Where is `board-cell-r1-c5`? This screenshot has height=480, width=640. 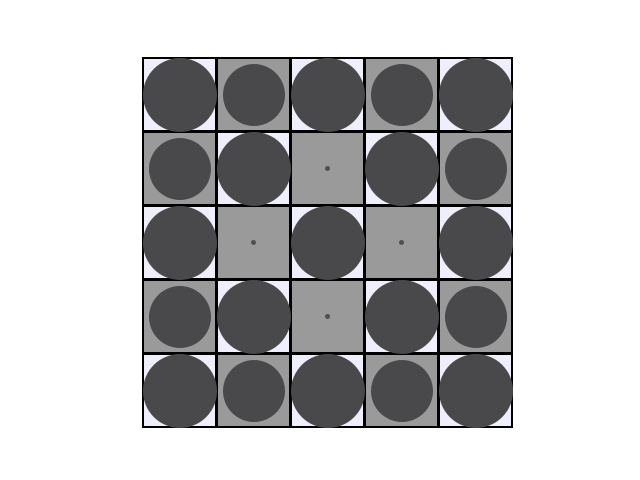
board-cell-r1-c5 is located at coordinates (475, 94).